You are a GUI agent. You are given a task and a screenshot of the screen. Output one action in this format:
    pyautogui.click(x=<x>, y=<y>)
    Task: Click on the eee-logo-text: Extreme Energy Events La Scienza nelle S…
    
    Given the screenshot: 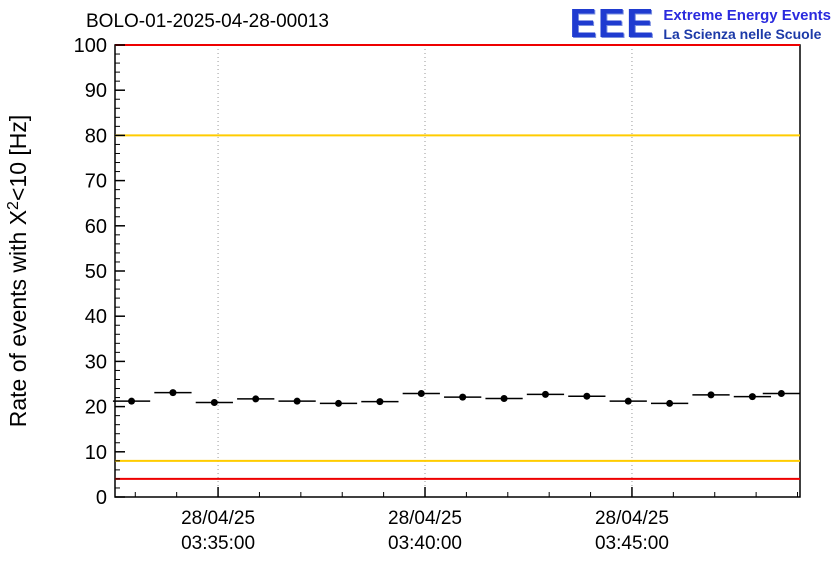 What is the action you would take?
    pyautogui.click(x=747, y=23)
    